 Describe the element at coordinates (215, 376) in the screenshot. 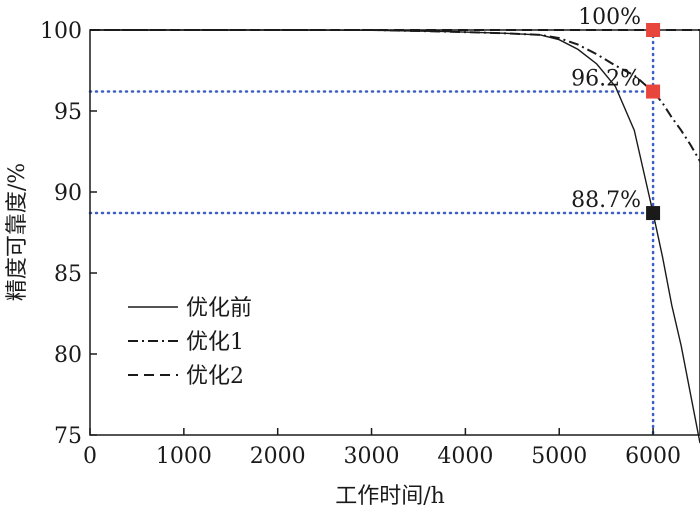

I see `legend-label-2: 优化2` at that location.